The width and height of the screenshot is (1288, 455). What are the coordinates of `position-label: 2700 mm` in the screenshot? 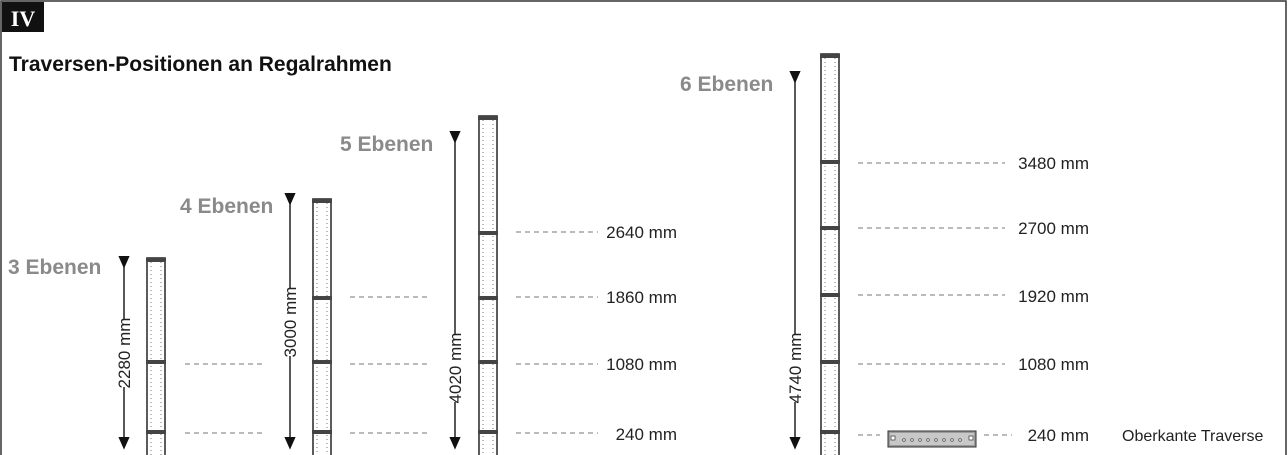 It's located at (1053, 228).